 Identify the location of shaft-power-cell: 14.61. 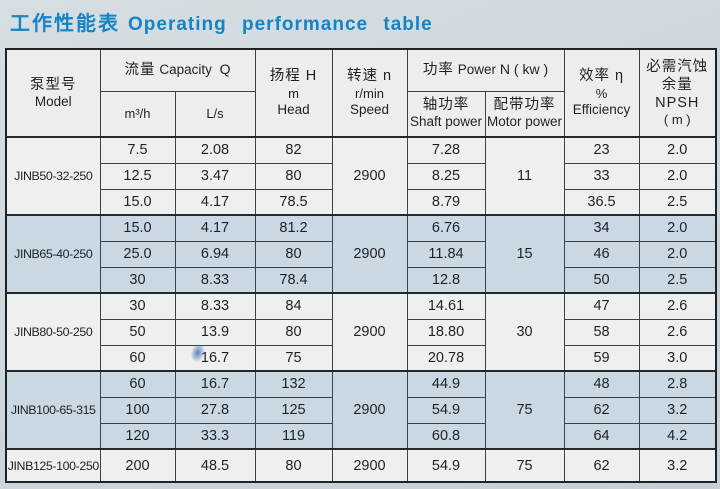
(446, 306).